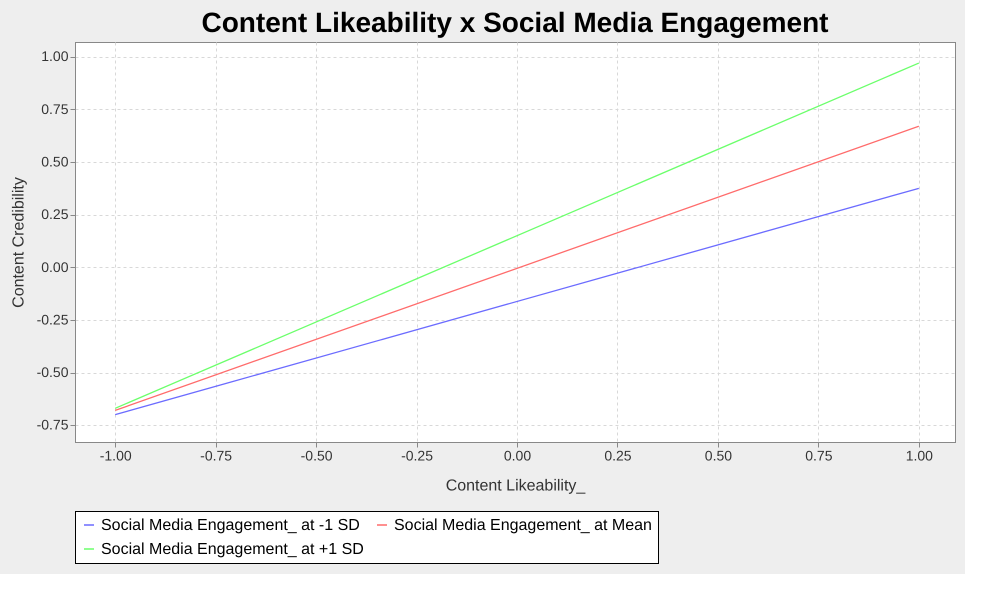 The width and height of the screenshot is (993, 604). Describe the element at coordinates (216, 456) in the screenshot. I see `x-tick-label: -0.75` at that location.